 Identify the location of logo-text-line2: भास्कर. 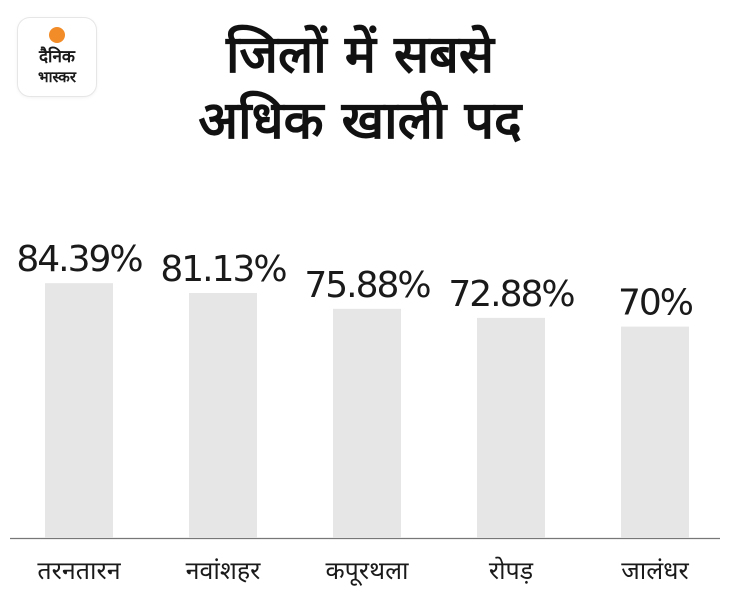
(57, 77).